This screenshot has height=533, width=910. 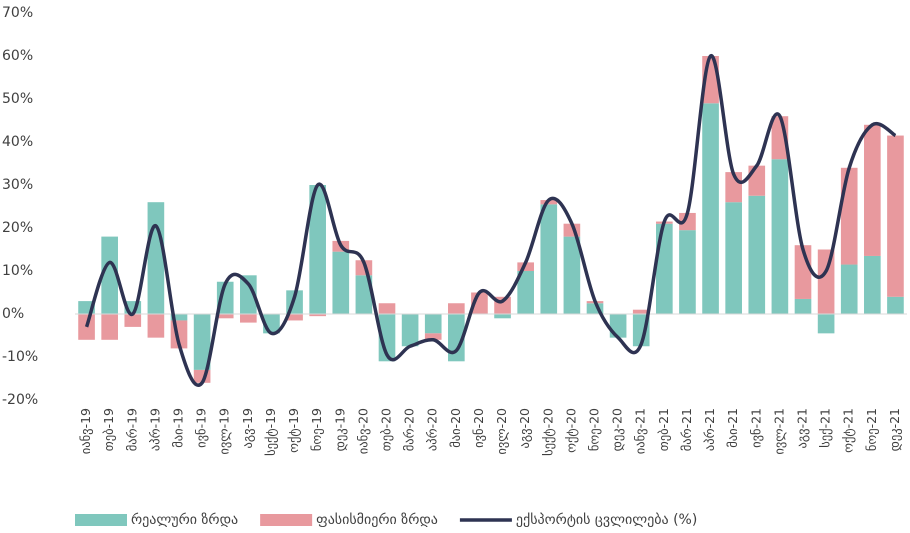 What do you see at coordinates (386, 429) in the screenshot?
I see `x-tick-label: თებ-20` at bounding box center [386, 429].